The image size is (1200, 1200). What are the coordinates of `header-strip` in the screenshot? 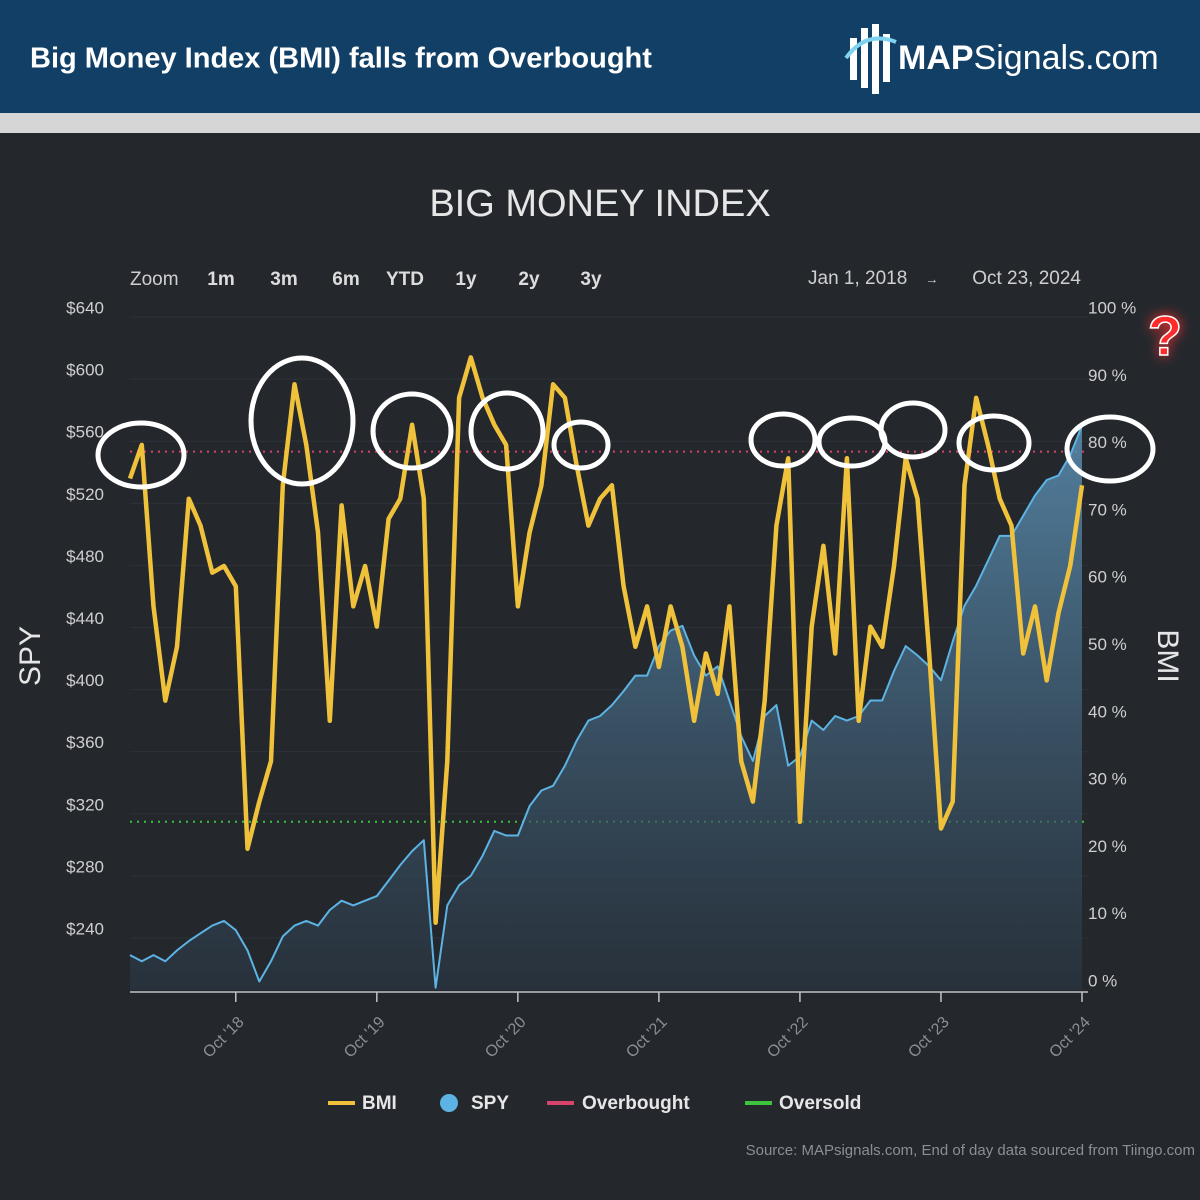 It's located at (600, 123).